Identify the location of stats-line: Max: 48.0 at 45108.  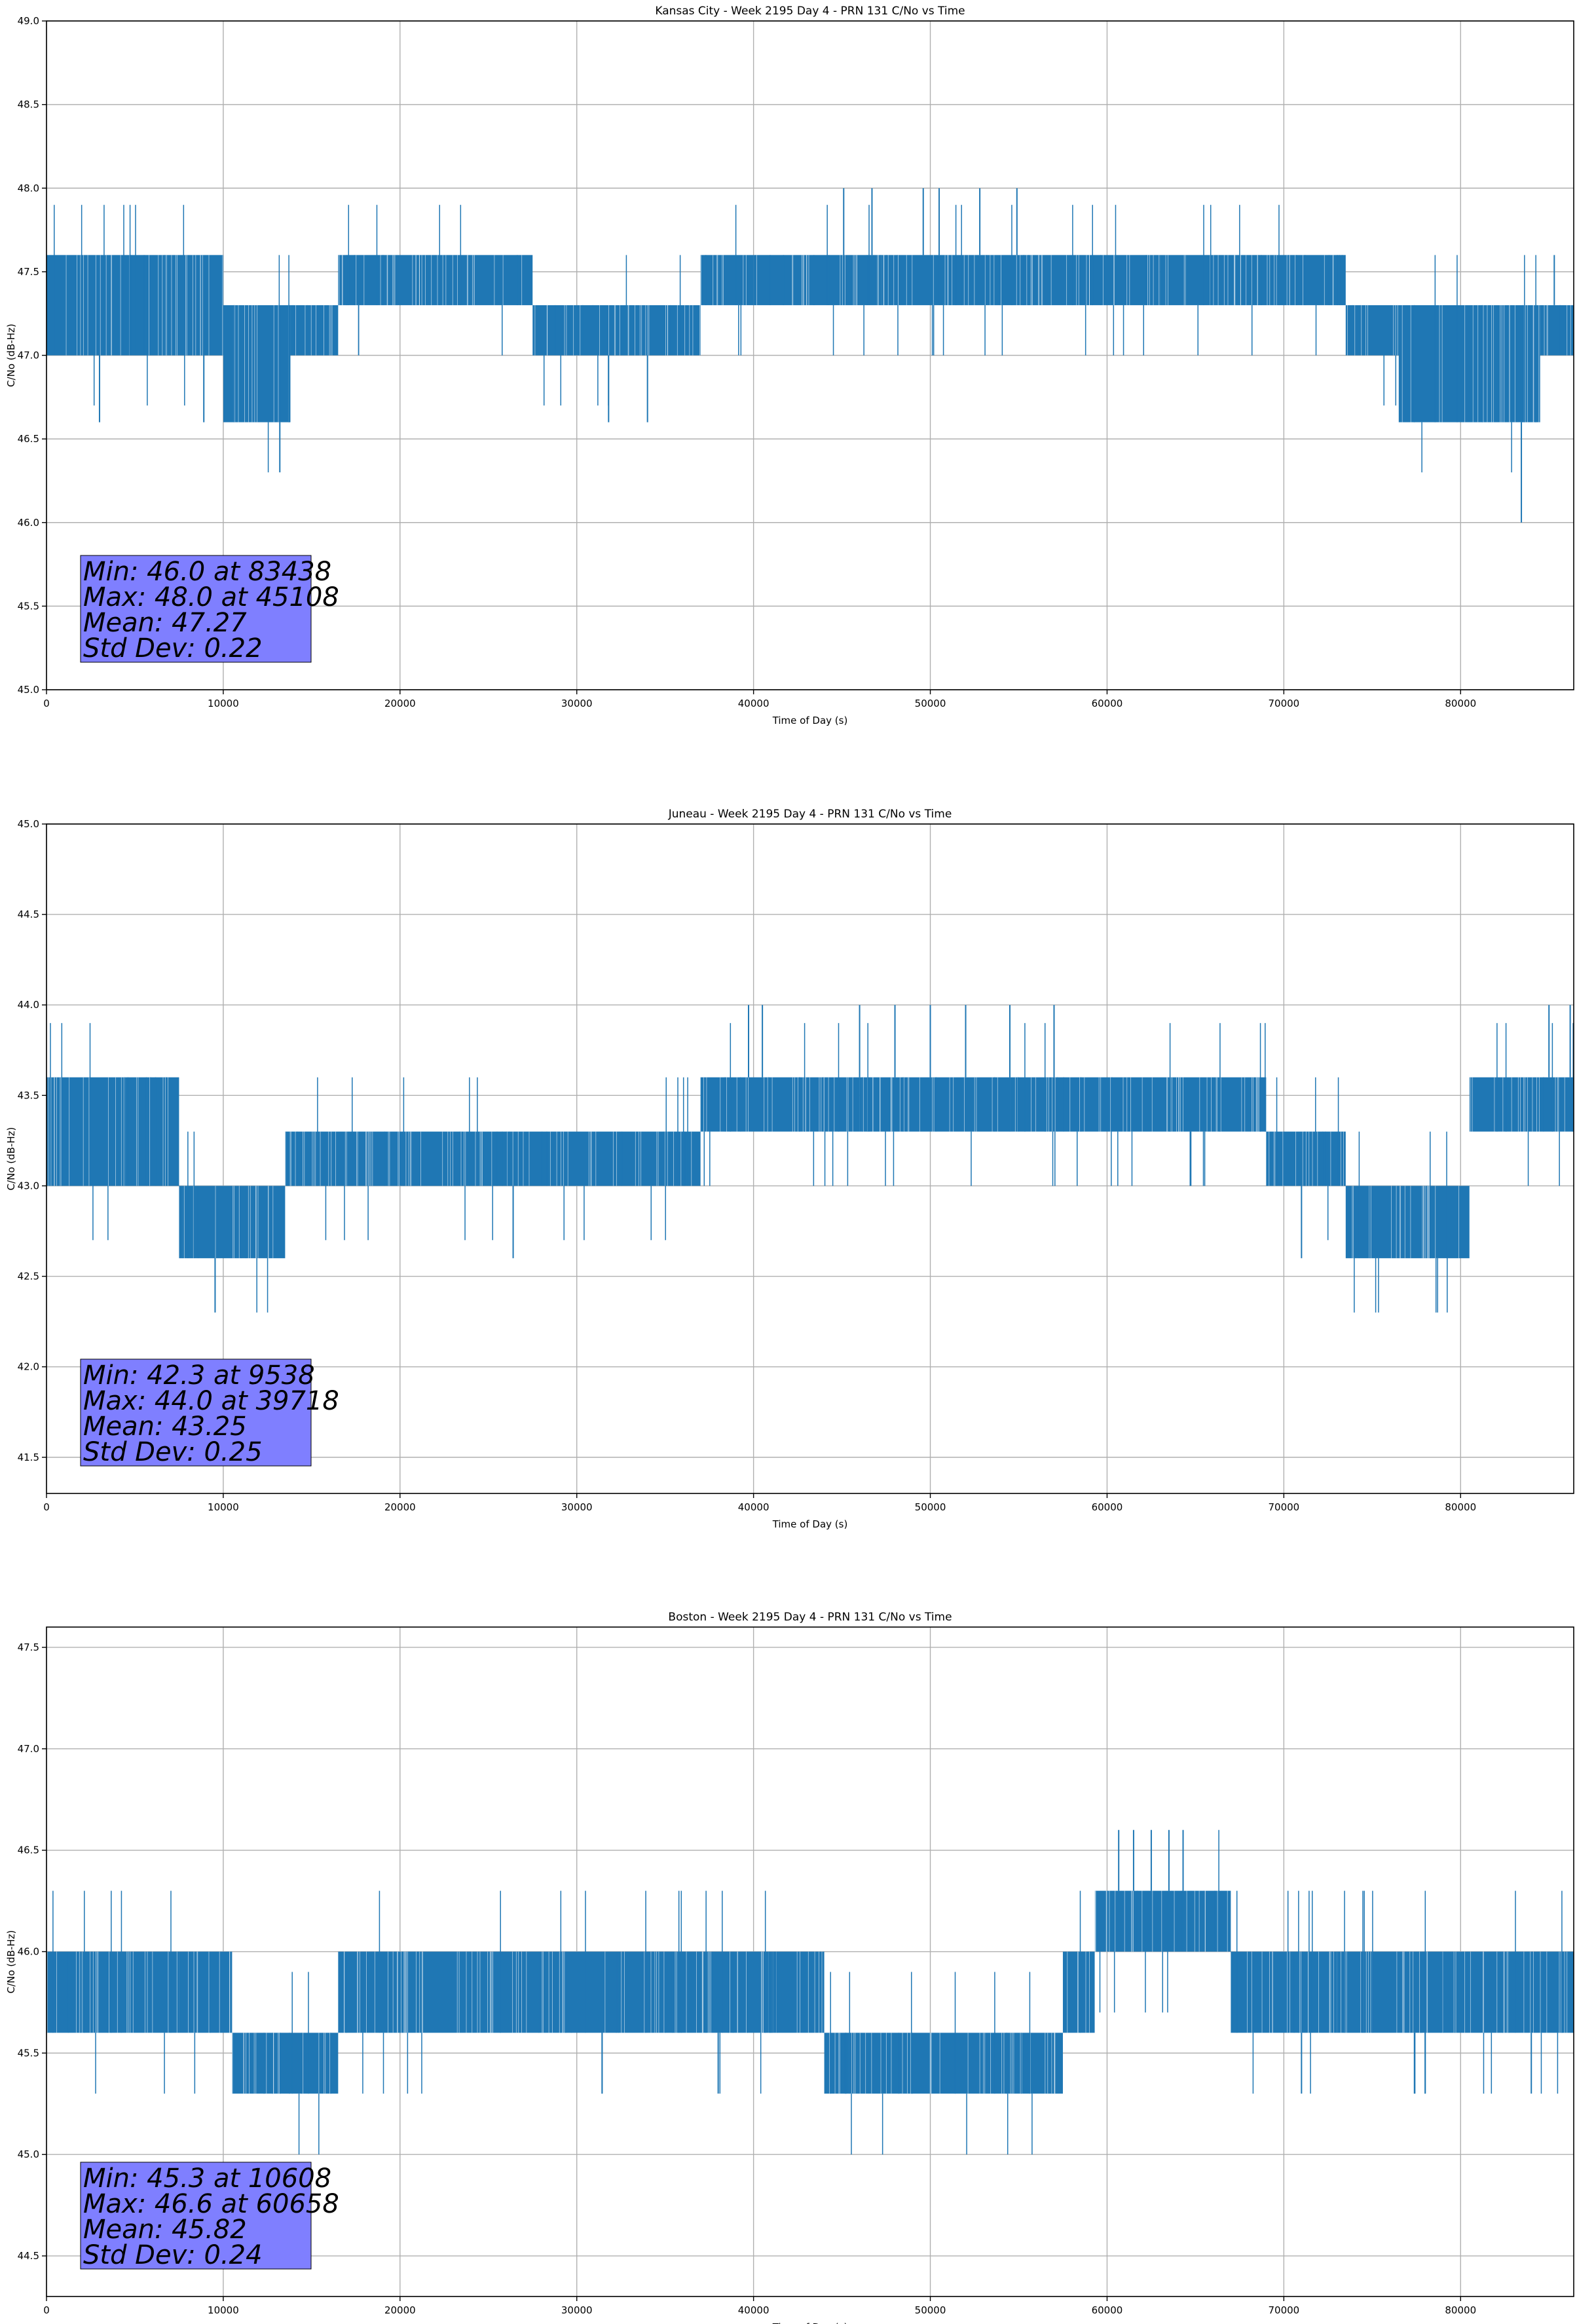
(211, 597).